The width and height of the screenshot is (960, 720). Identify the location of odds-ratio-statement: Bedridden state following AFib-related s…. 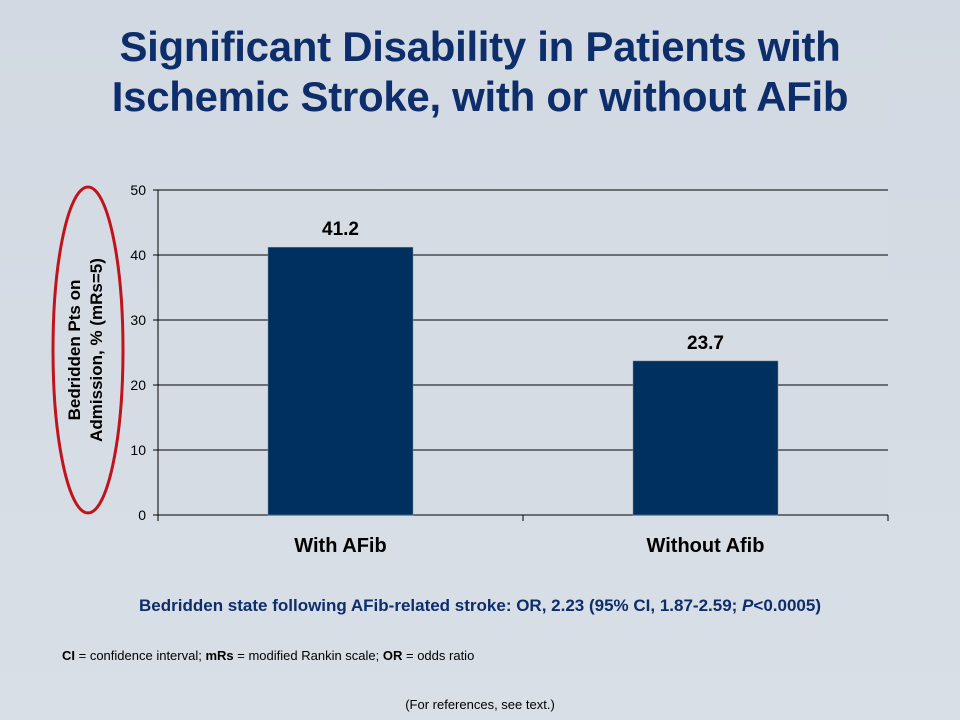
(480, 606).